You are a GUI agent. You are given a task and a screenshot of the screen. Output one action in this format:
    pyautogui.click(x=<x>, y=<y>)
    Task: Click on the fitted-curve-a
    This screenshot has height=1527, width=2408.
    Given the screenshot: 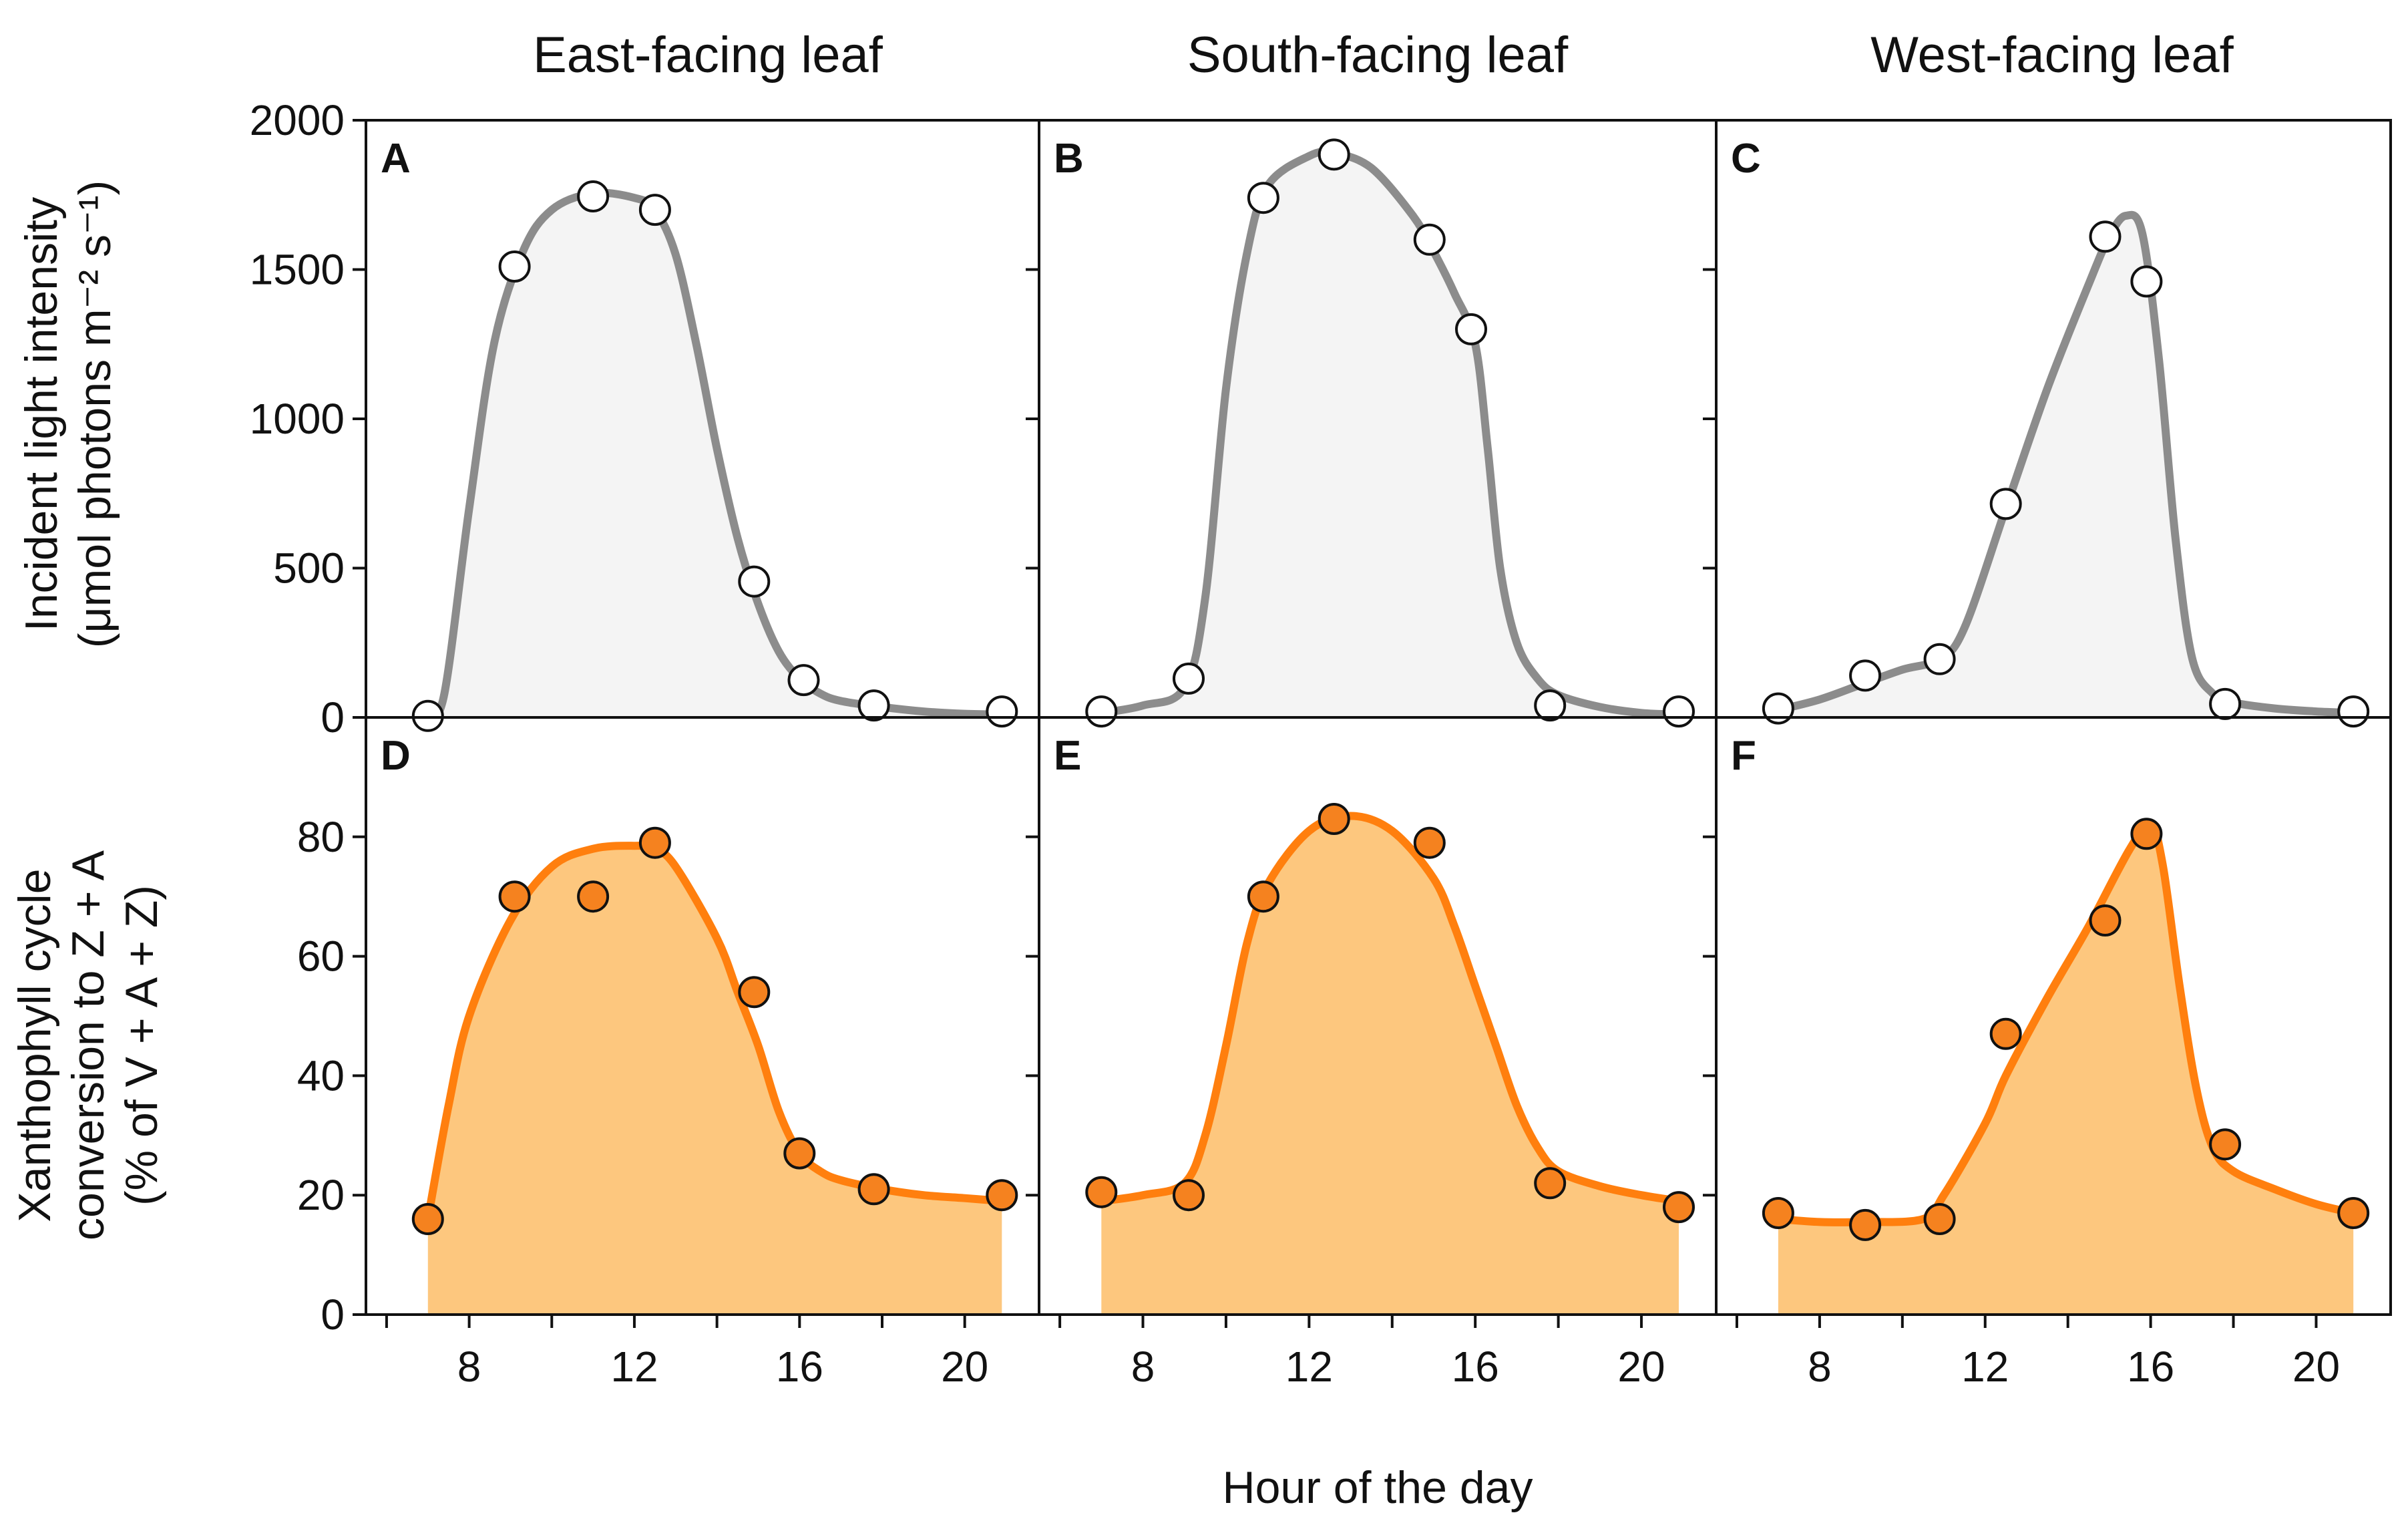 What is the action you would take?
    pyautogui.click(x=714, y=454)
    